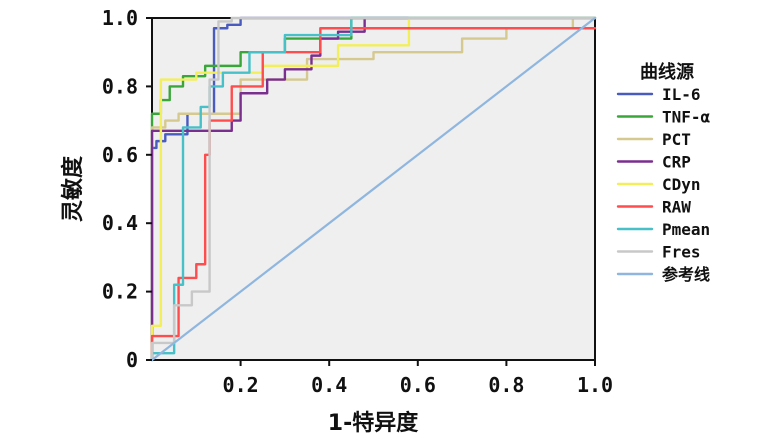 The width and height of the screenshot is (760, 444). Describe the element at coordinates (686, 117) in the screenshot. I see `legend-label-1-tnf: TNF-α` at that location.